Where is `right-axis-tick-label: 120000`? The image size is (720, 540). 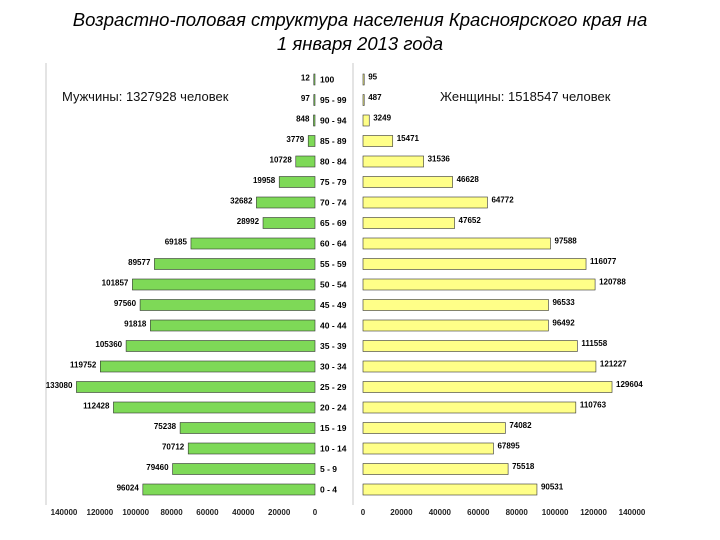 right-axis-tick-label: 120000 is located at coordinates (593, 512).